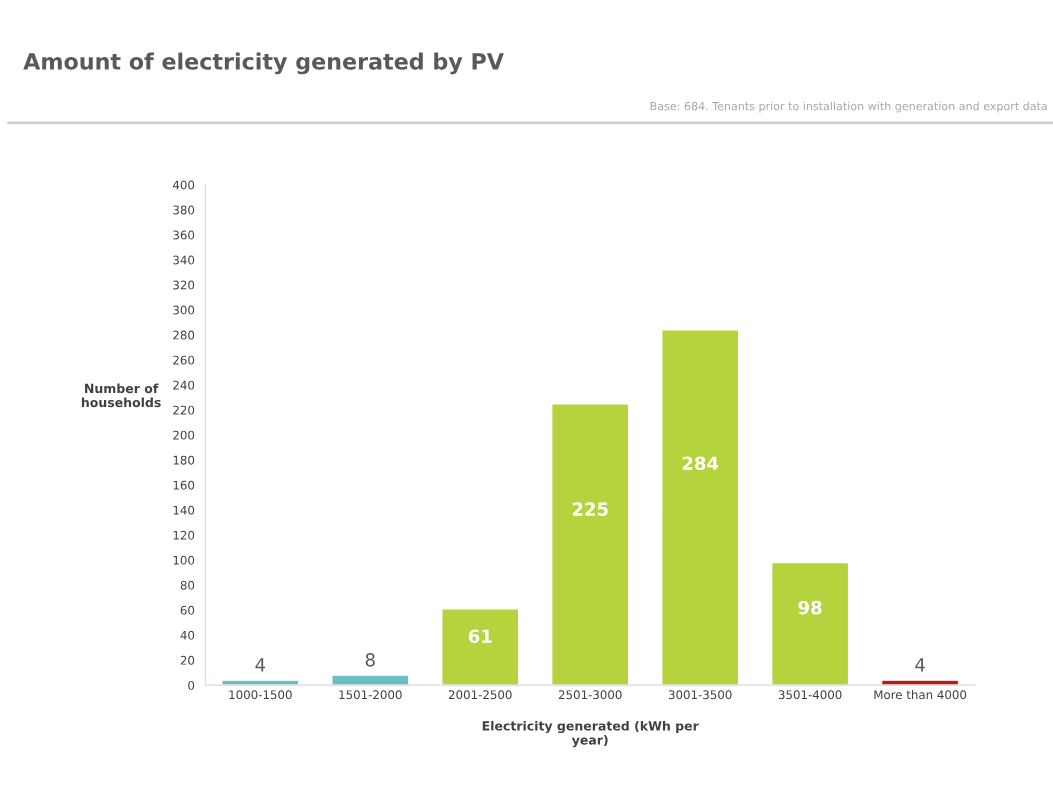 The image size is (1053, 793). I want to click on y-tick-label: 140, so click(184, 510).